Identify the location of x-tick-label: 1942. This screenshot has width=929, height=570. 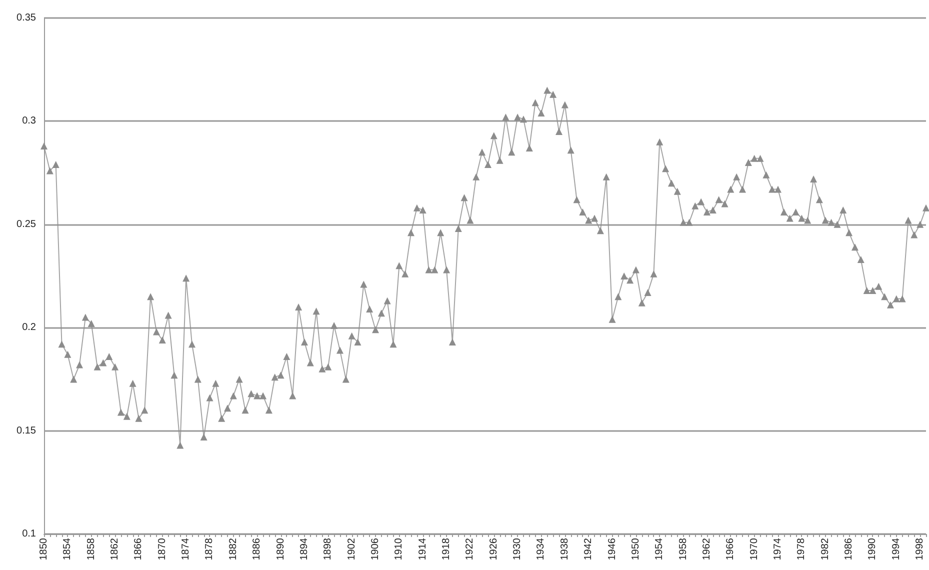
(588, 549).